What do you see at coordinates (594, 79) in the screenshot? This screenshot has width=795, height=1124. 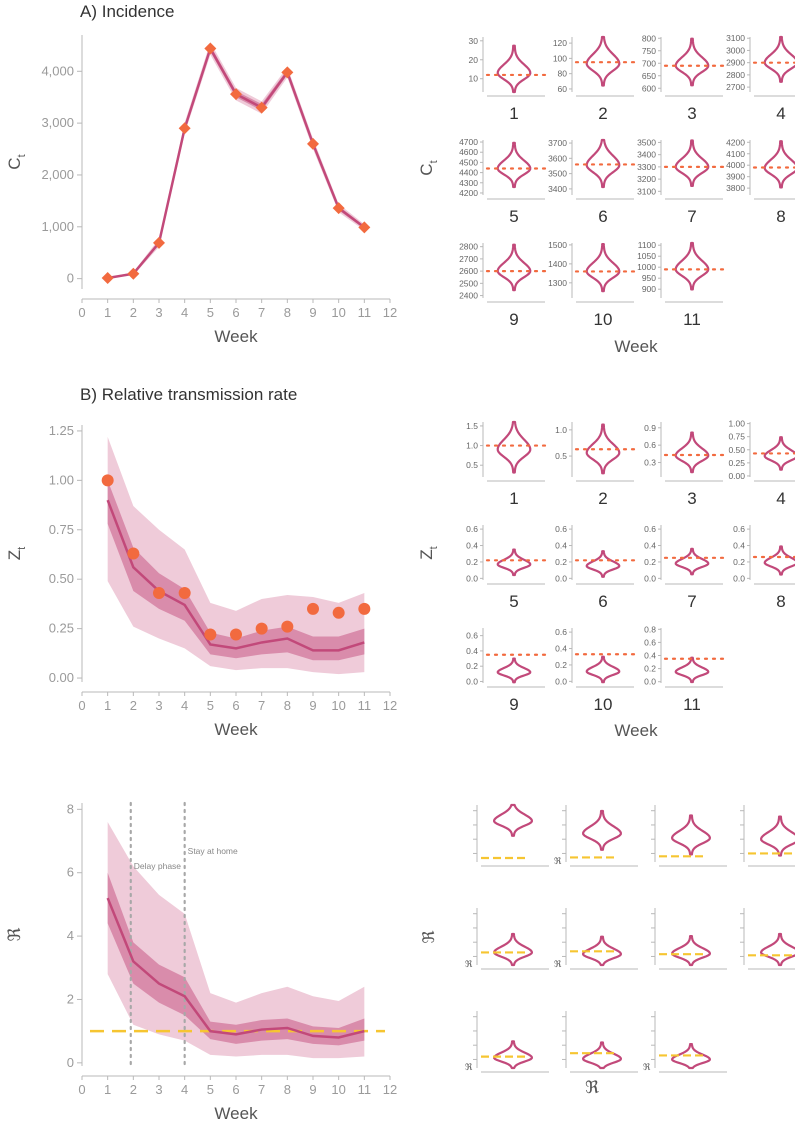 I see `violin-panel: 60 80 100 120 2` at bounding box center [594, 79].